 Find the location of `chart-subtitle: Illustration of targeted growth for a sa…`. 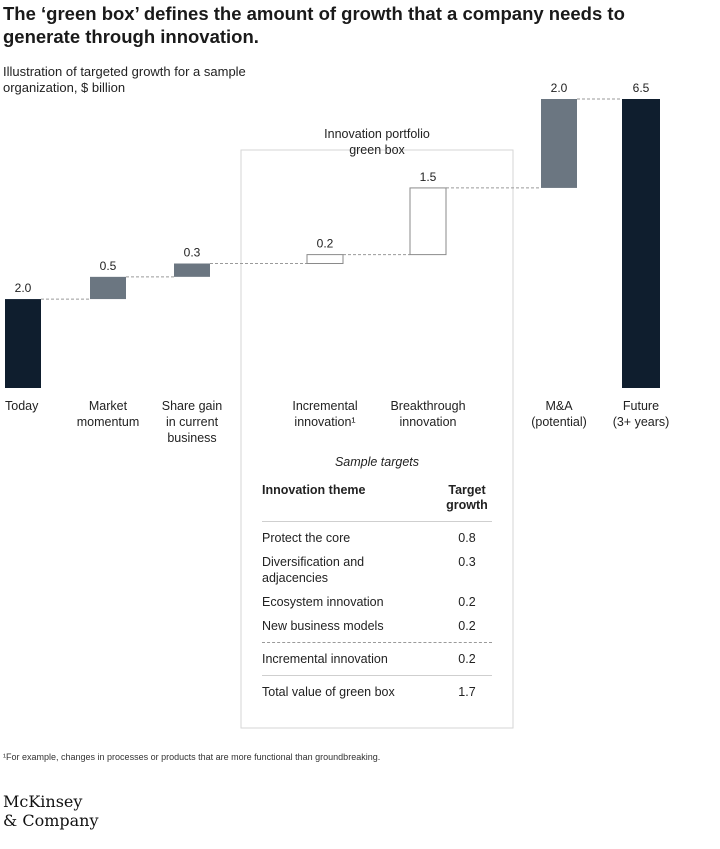

chart-subtitle: Illustration of targeted growth for a sa… is located at coordinates (124, 79).